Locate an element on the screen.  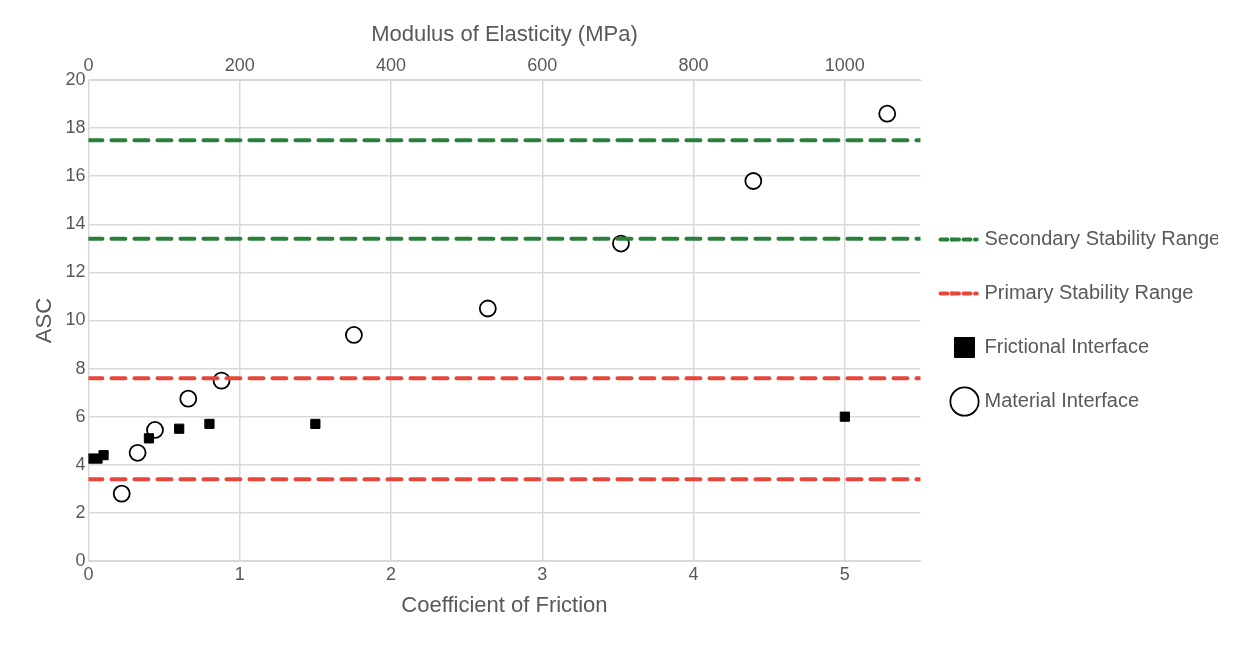
y-tick-label: 12 is located at coordinates (75, 271).